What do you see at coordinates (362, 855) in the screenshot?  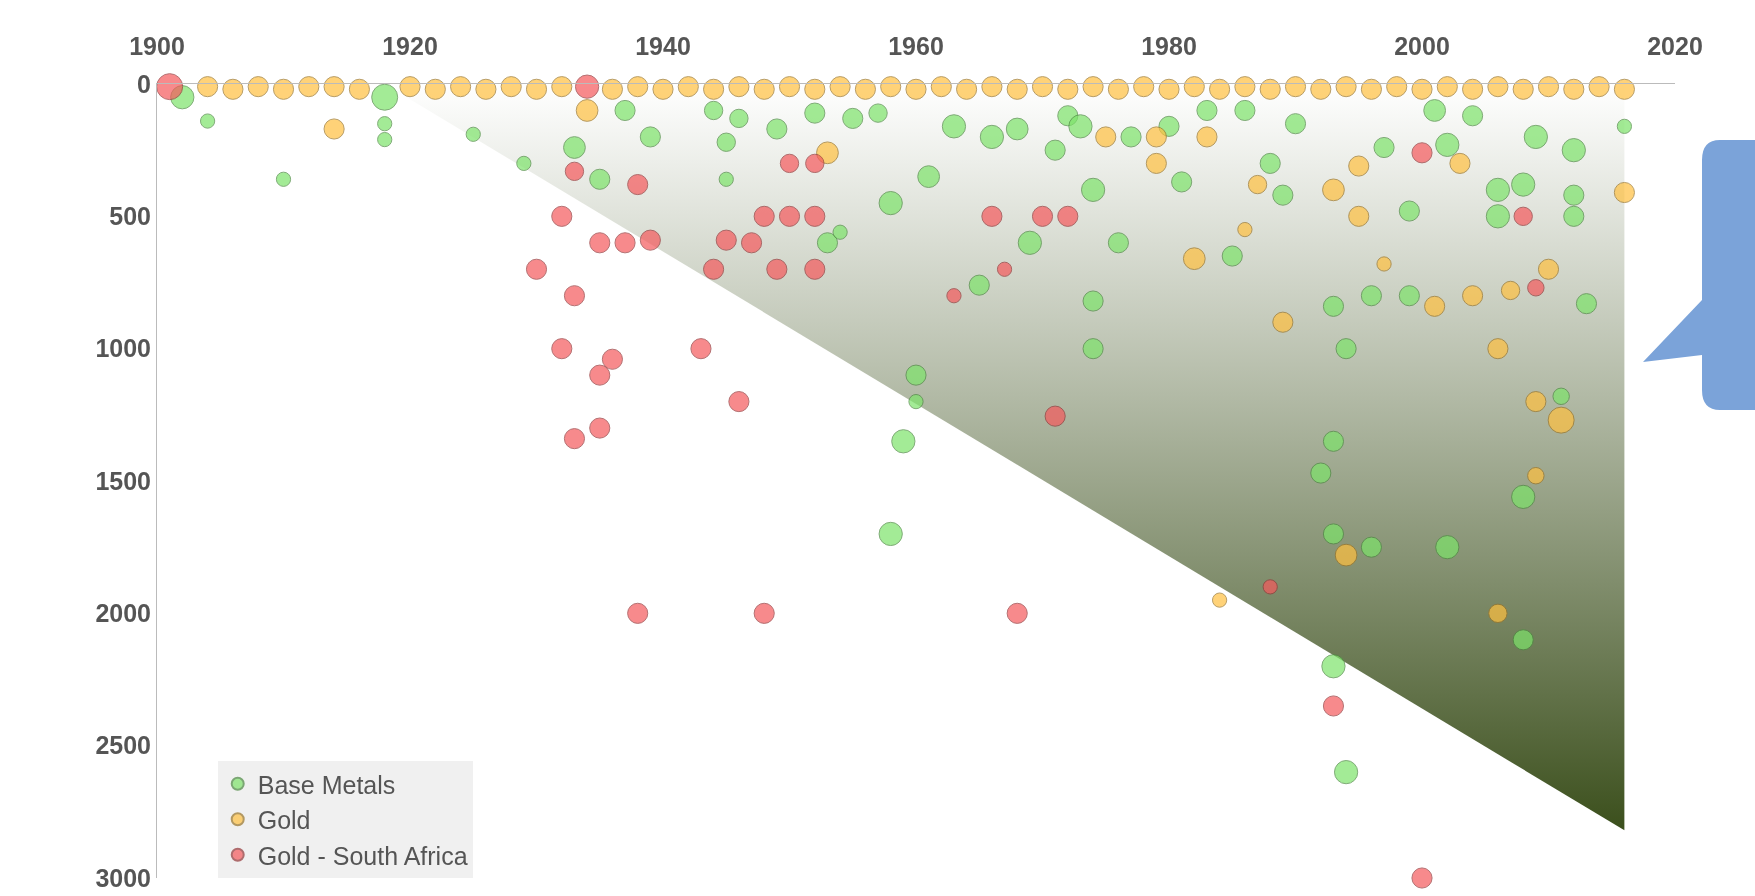 I see `legend-label: Gold - South Africa` at bounding box center [362, 855].